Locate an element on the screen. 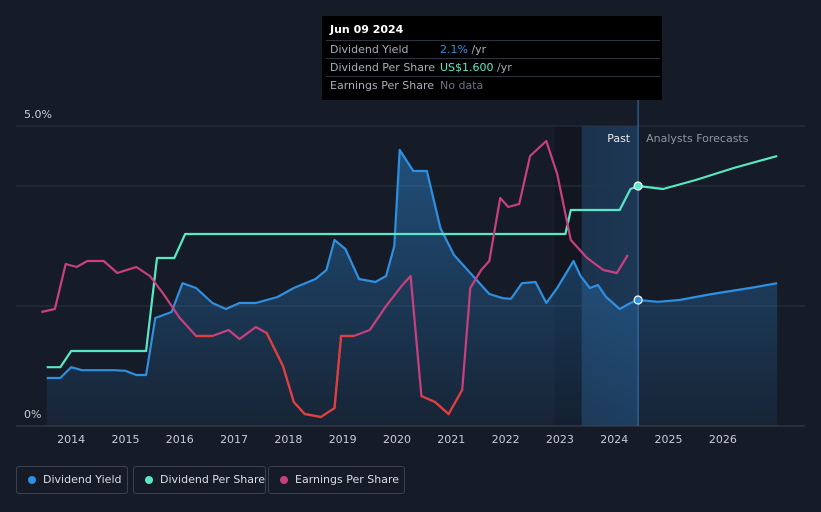 This screenshot has width=821, height=512. legend-label: Earnings Per Share is located at coordinates (347, 479).